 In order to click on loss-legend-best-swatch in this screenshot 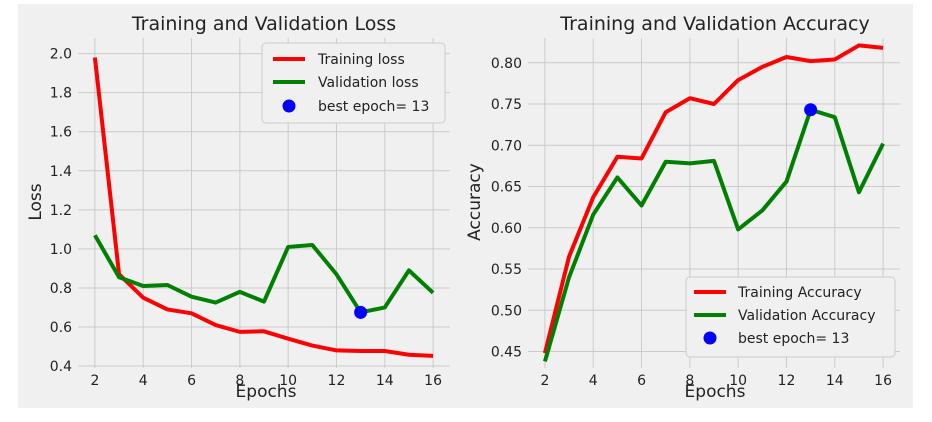, I will do `click(289, 106)`.